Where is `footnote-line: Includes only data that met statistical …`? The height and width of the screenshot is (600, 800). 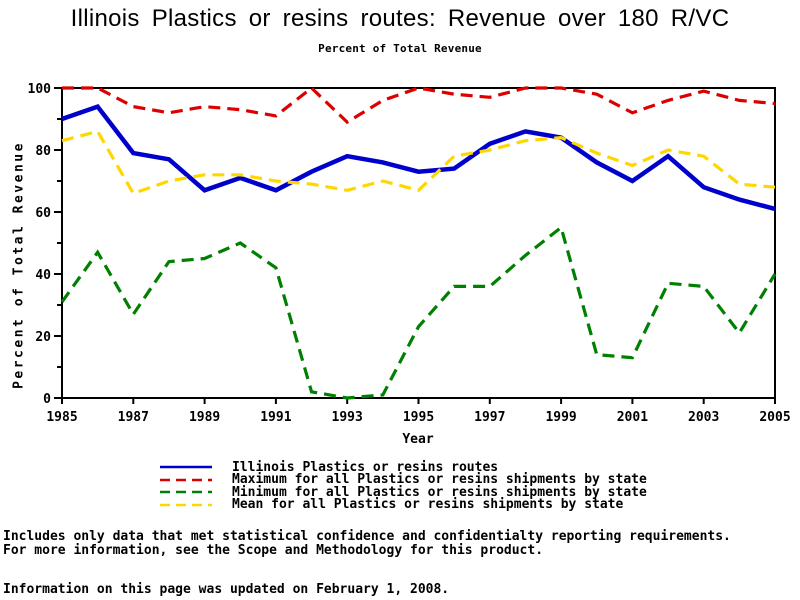 footnote-line: Includes only data that met statistical … is located at coordinates (367, 536).